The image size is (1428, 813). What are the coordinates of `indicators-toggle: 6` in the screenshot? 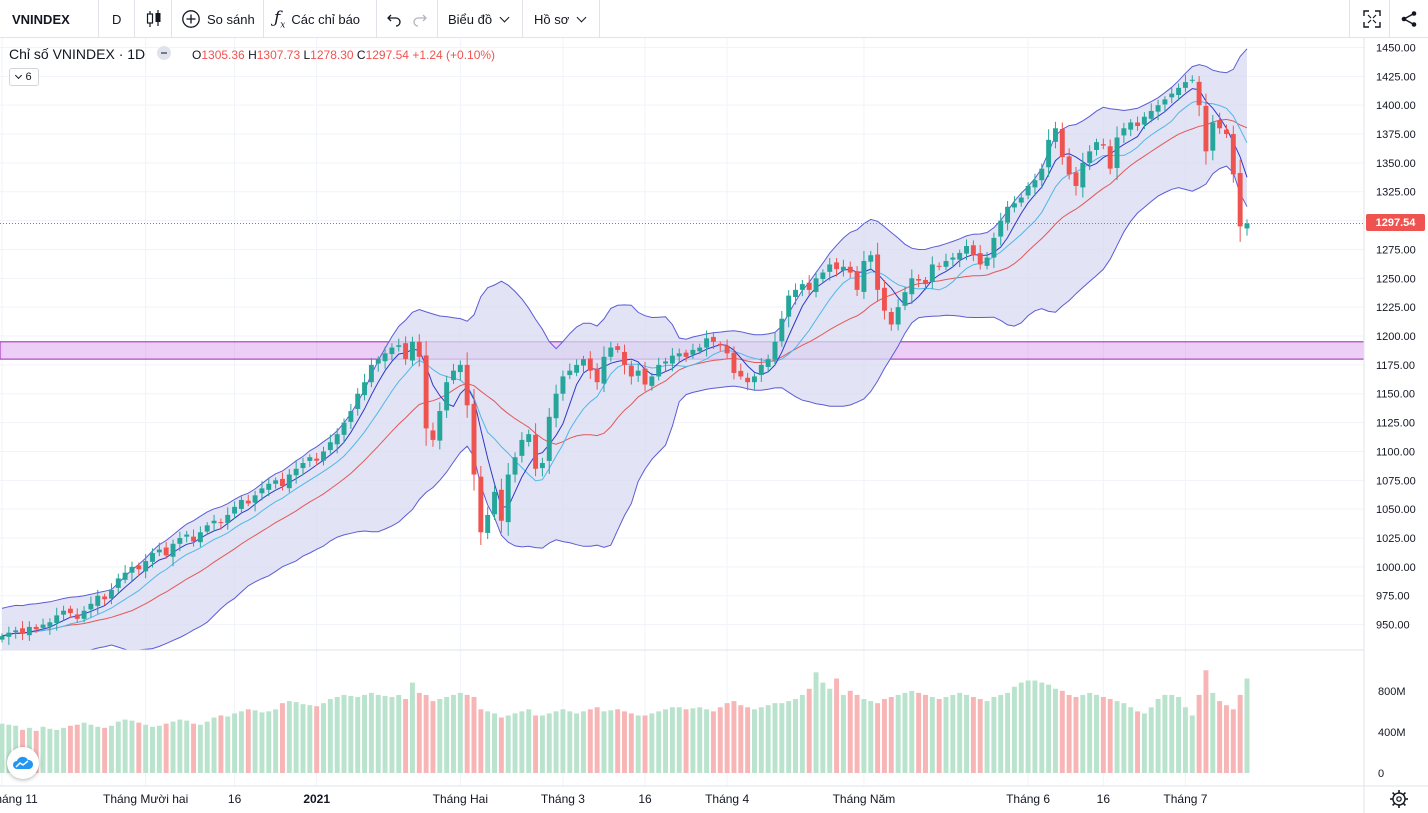 It's located at (24, 77).